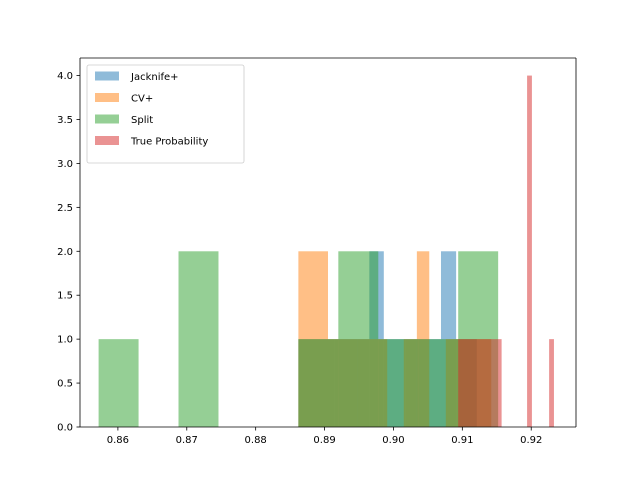 Image resolution: width=640 pixels, height=480 pixels. What do you see at coordinates (107, 76) in the screenshot?
I see `legend-swatch-jacknife` at bounding box center [107, 76].